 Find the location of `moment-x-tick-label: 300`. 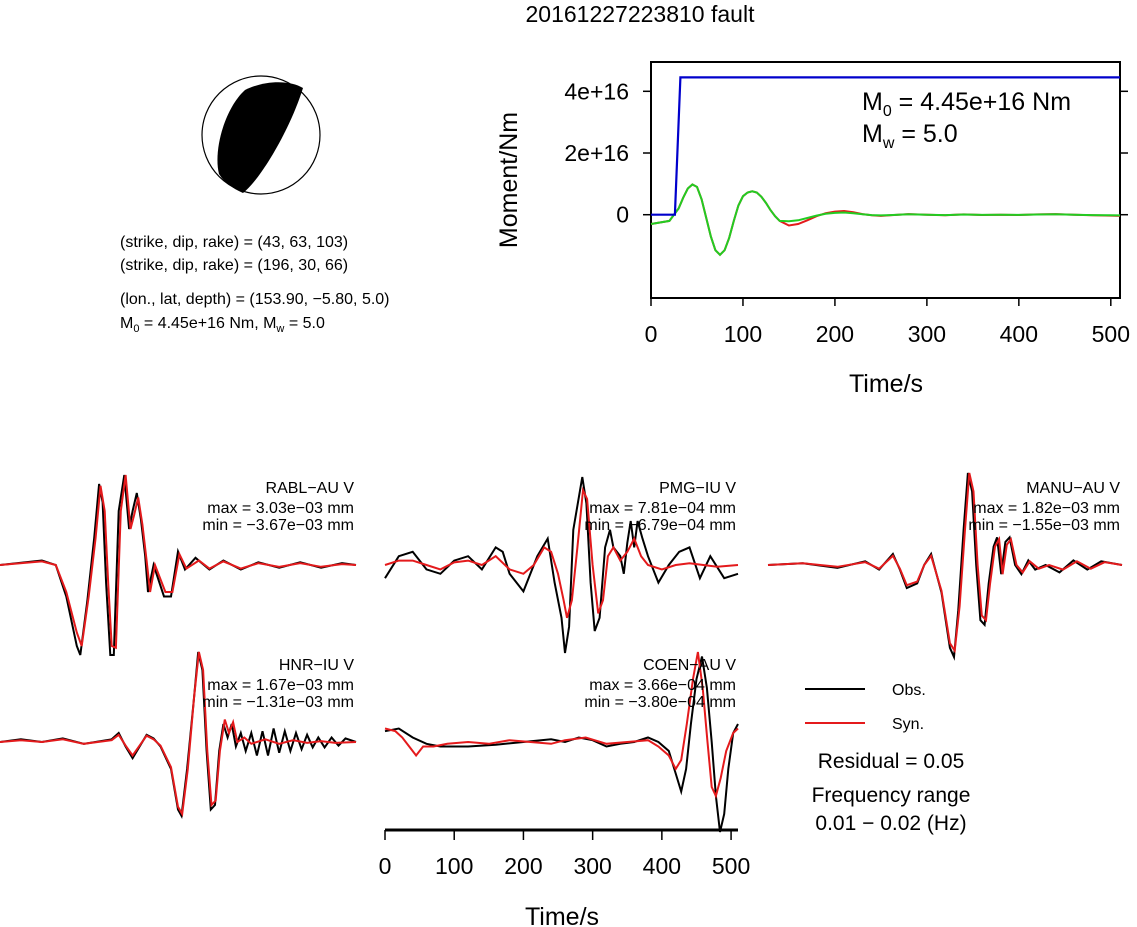

moment-x-tick-label: 300 is located at coordinates (927, 334).